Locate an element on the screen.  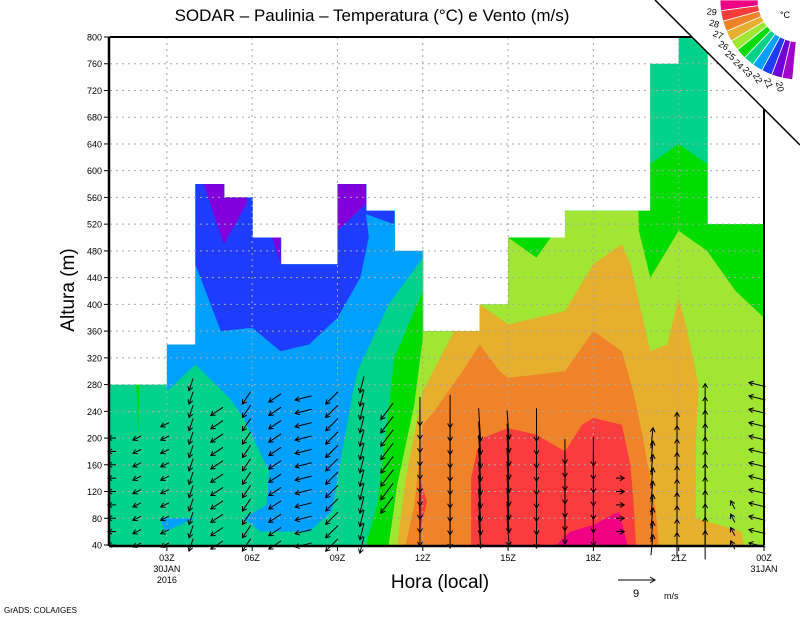
y-tick-label: 680 is located at coordinates (94, 118).